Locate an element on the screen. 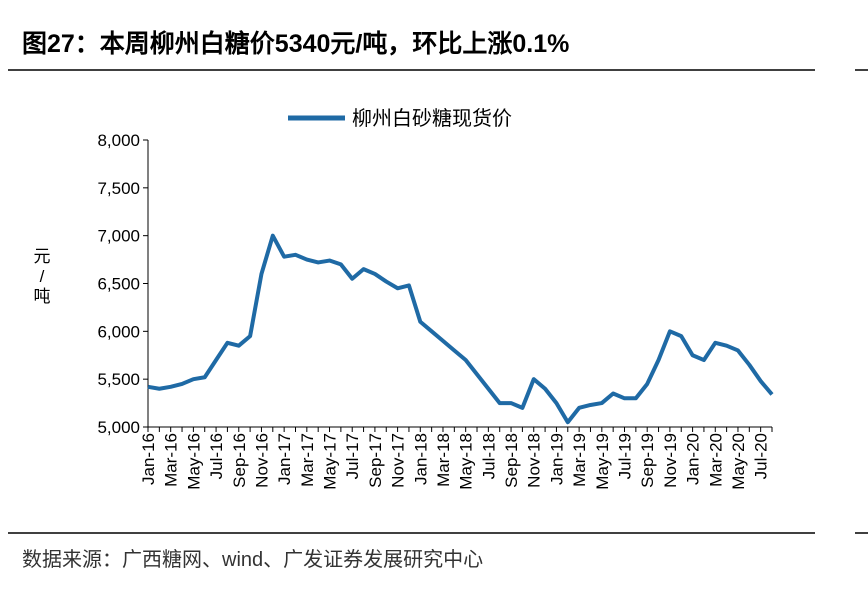 The image size is (868, 598). x-tick-label: Jan-20 is located at coordinates (693, 459).